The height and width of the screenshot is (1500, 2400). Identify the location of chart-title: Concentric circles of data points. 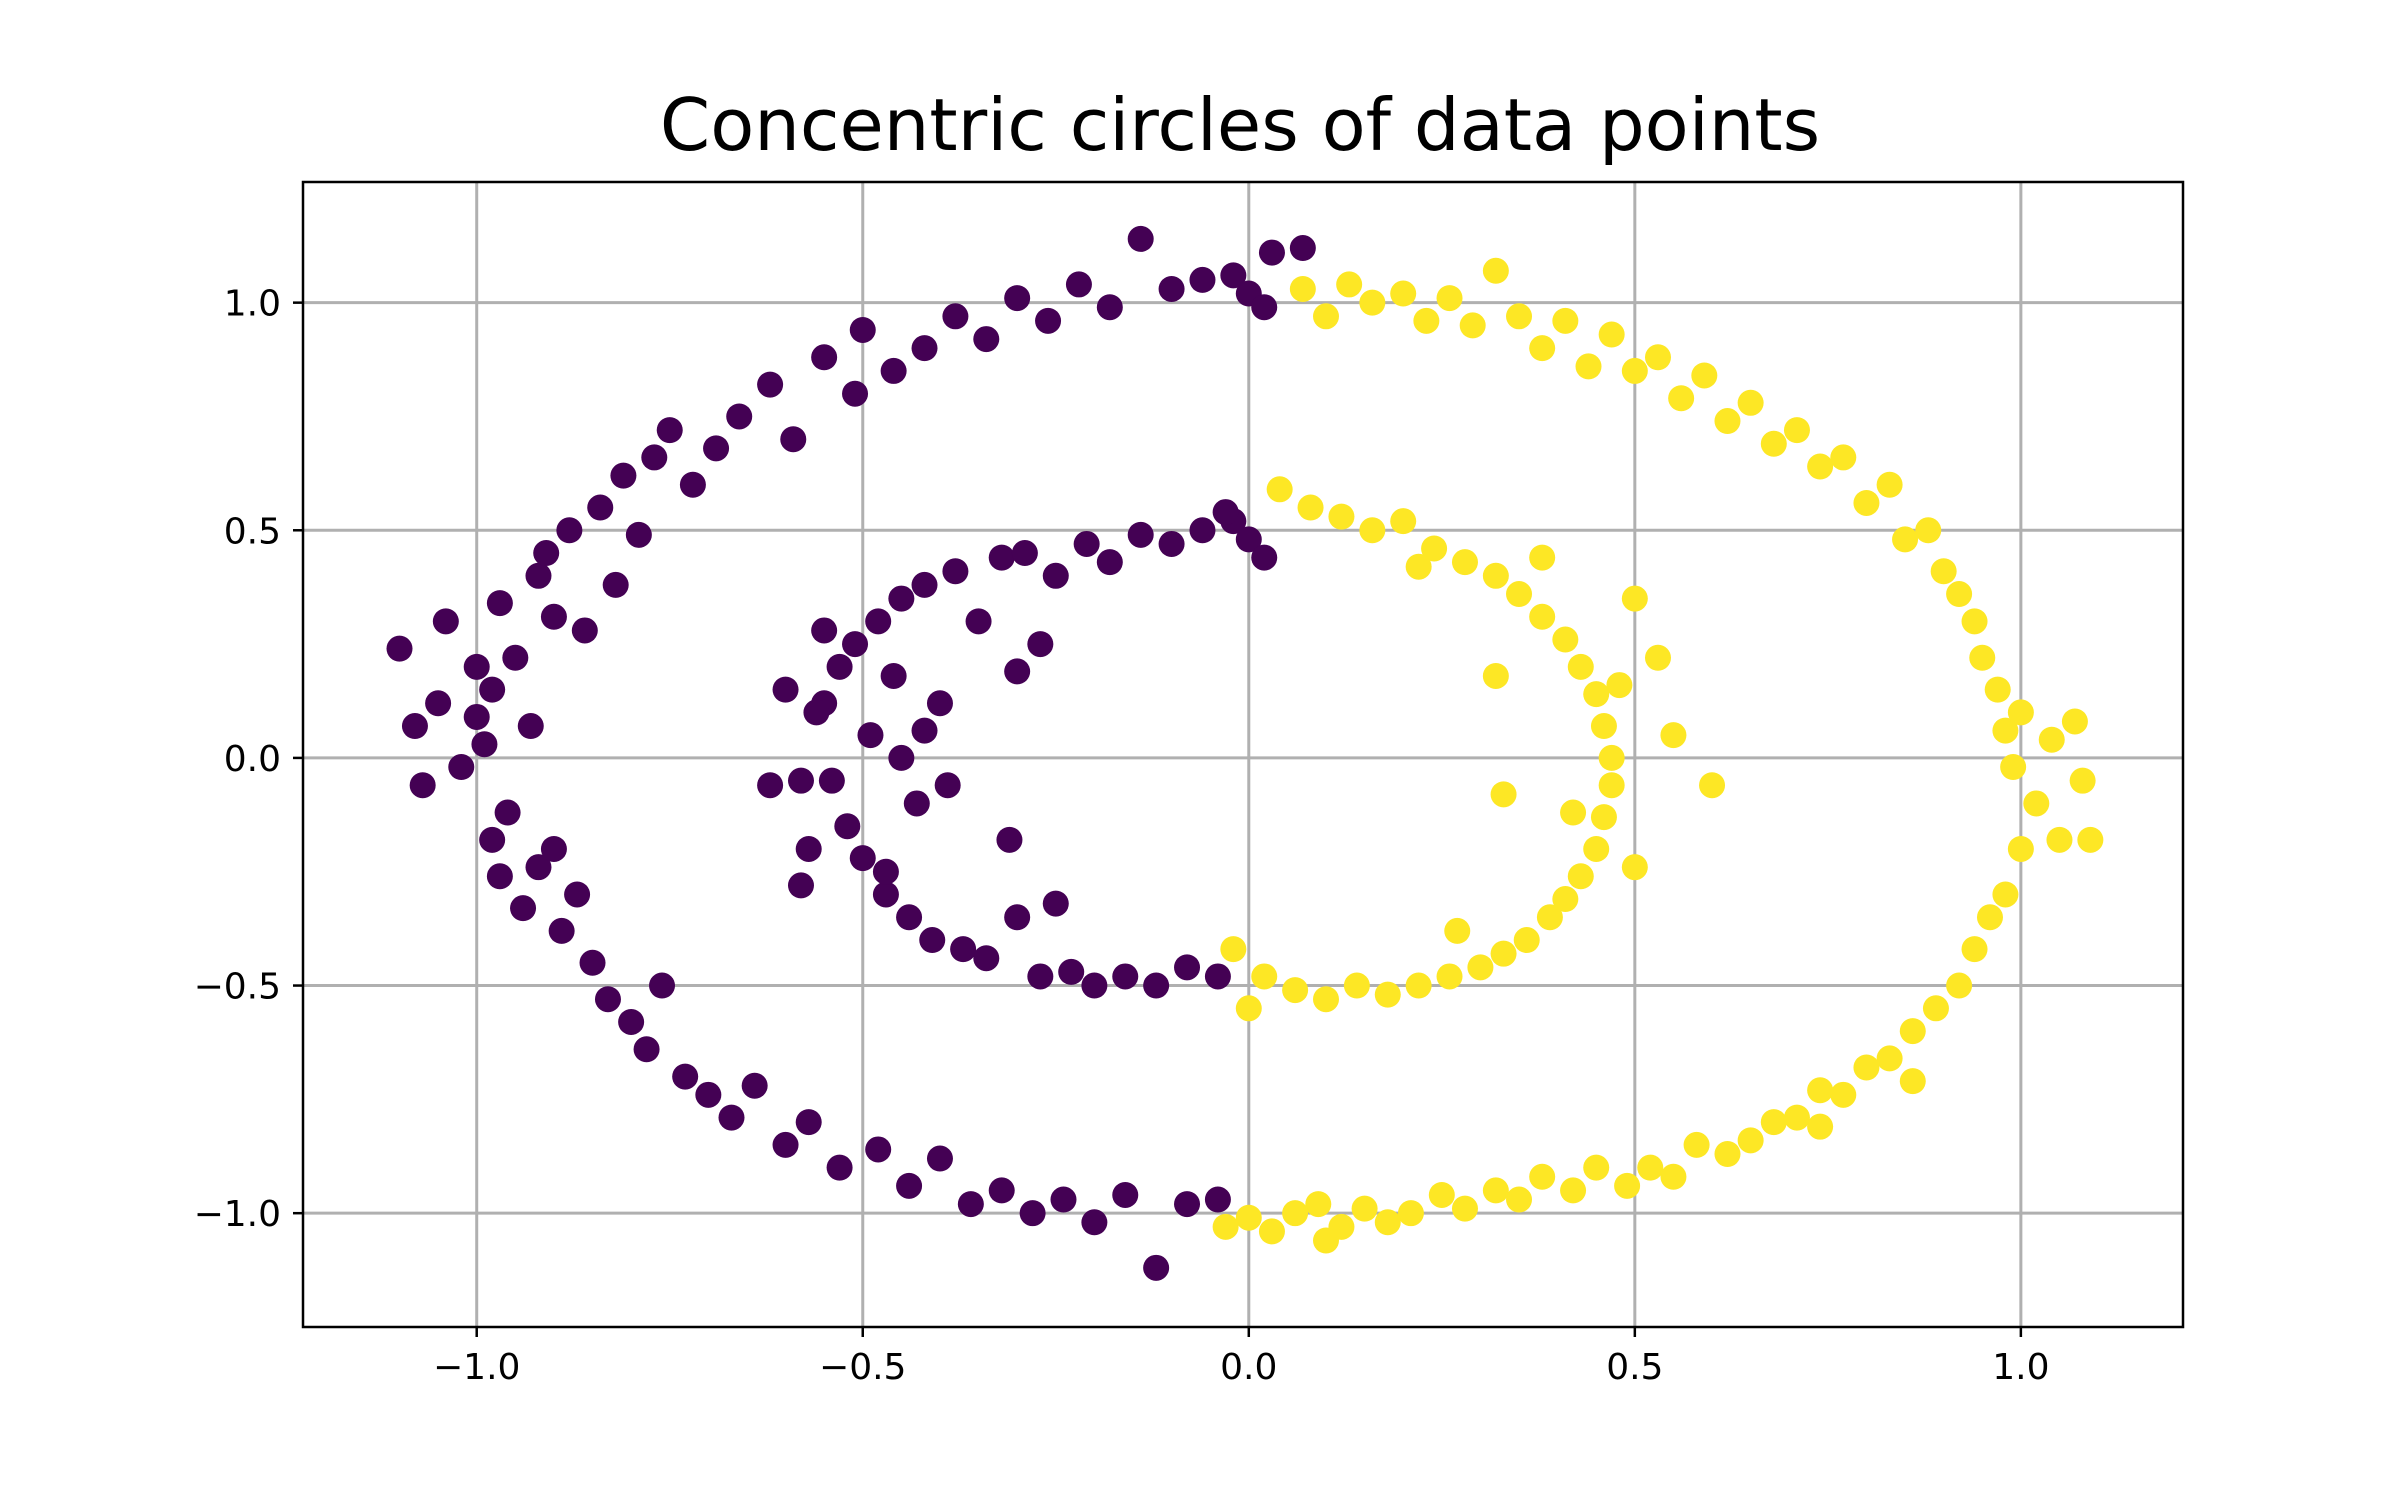
(1240, 125).